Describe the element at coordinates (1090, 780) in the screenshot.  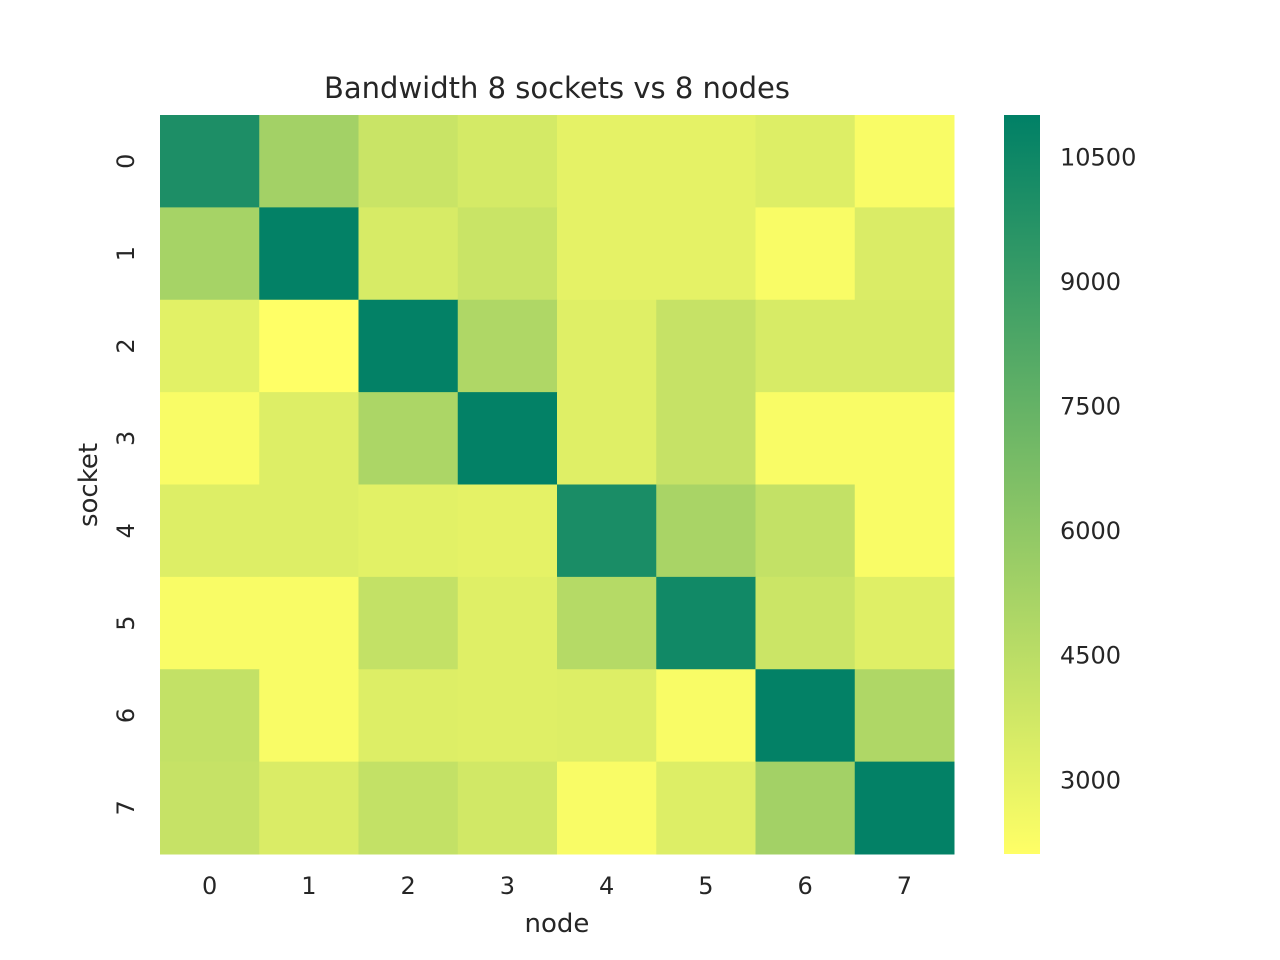
I see `colorbar-tick-label: 3000` at that location.